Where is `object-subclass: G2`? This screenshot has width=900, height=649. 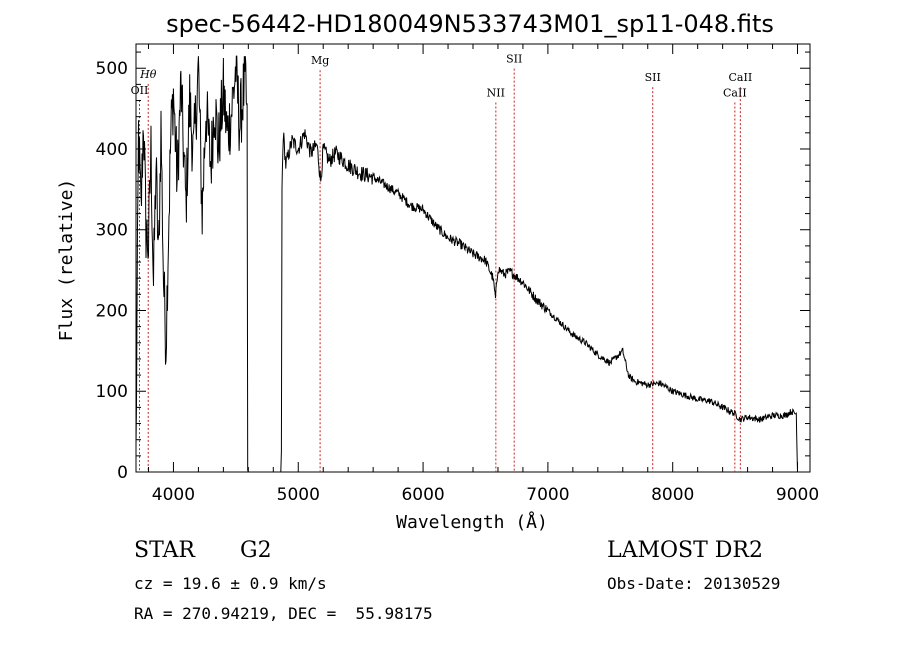
object-subclass: G2 is located at coordinates (256, 550).